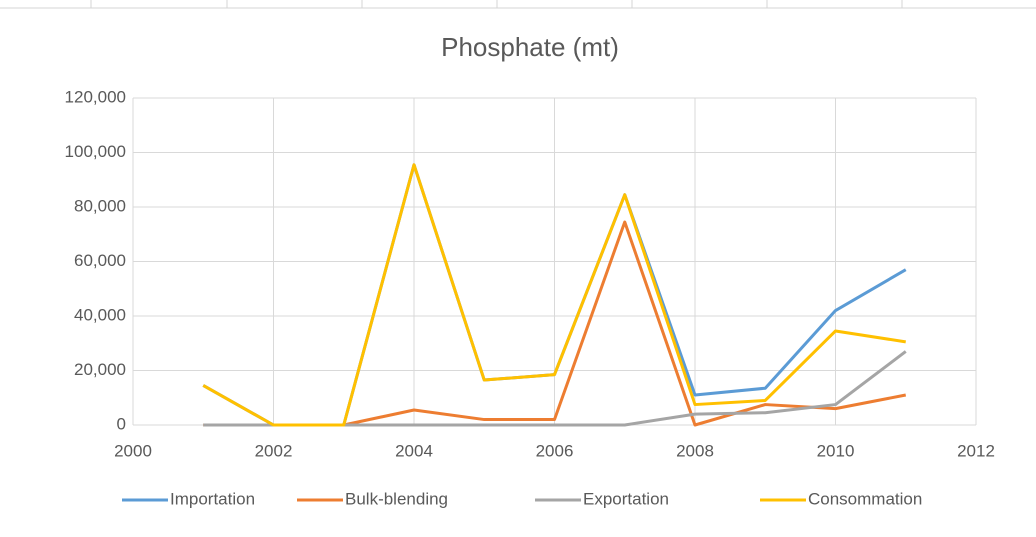 This screenshot has height=537, width=1036. Describe the element at coordinates (865, 498) in the screenshot. I see `legend-label: Consommation` at that location.